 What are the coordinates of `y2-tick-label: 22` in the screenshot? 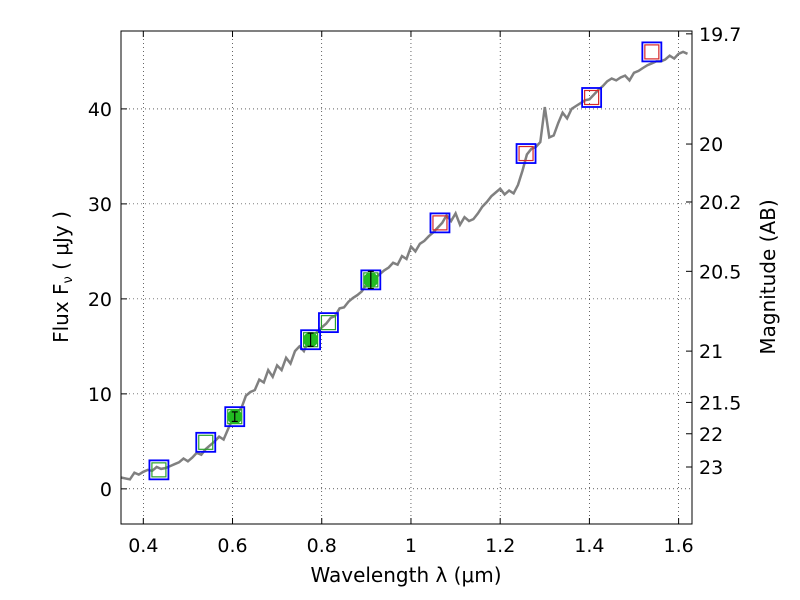 It's located at (711, 435).